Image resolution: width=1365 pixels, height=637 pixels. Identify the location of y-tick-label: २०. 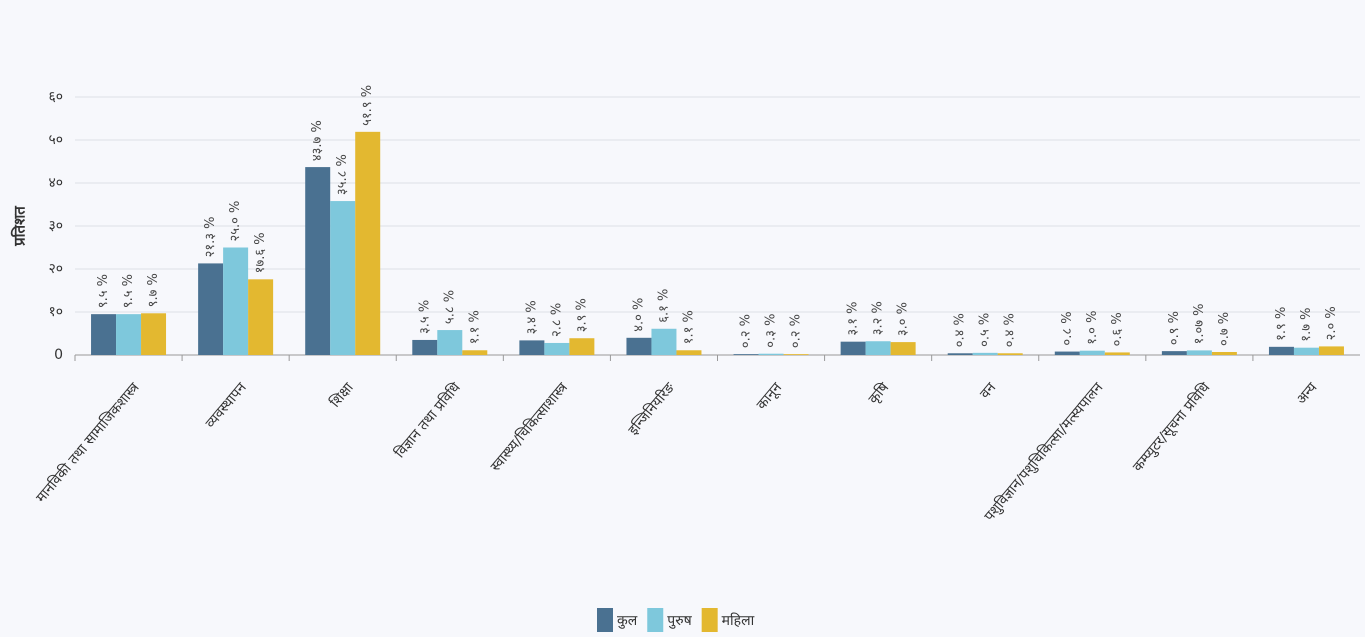
(55, 269).